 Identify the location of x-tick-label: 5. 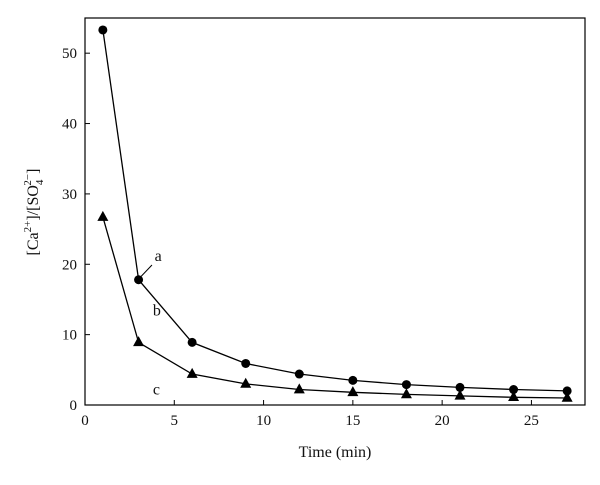
(175, 421).